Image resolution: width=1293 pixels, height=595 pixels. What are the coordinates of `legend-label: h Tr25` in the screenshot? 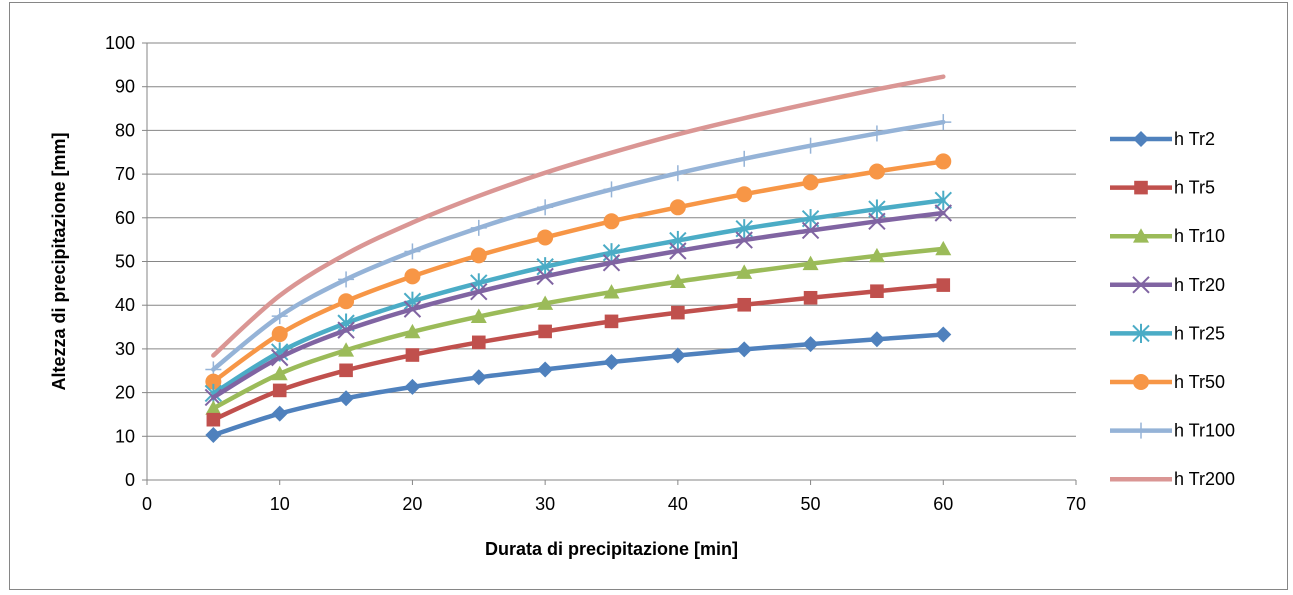 It's located at (1199, 333).